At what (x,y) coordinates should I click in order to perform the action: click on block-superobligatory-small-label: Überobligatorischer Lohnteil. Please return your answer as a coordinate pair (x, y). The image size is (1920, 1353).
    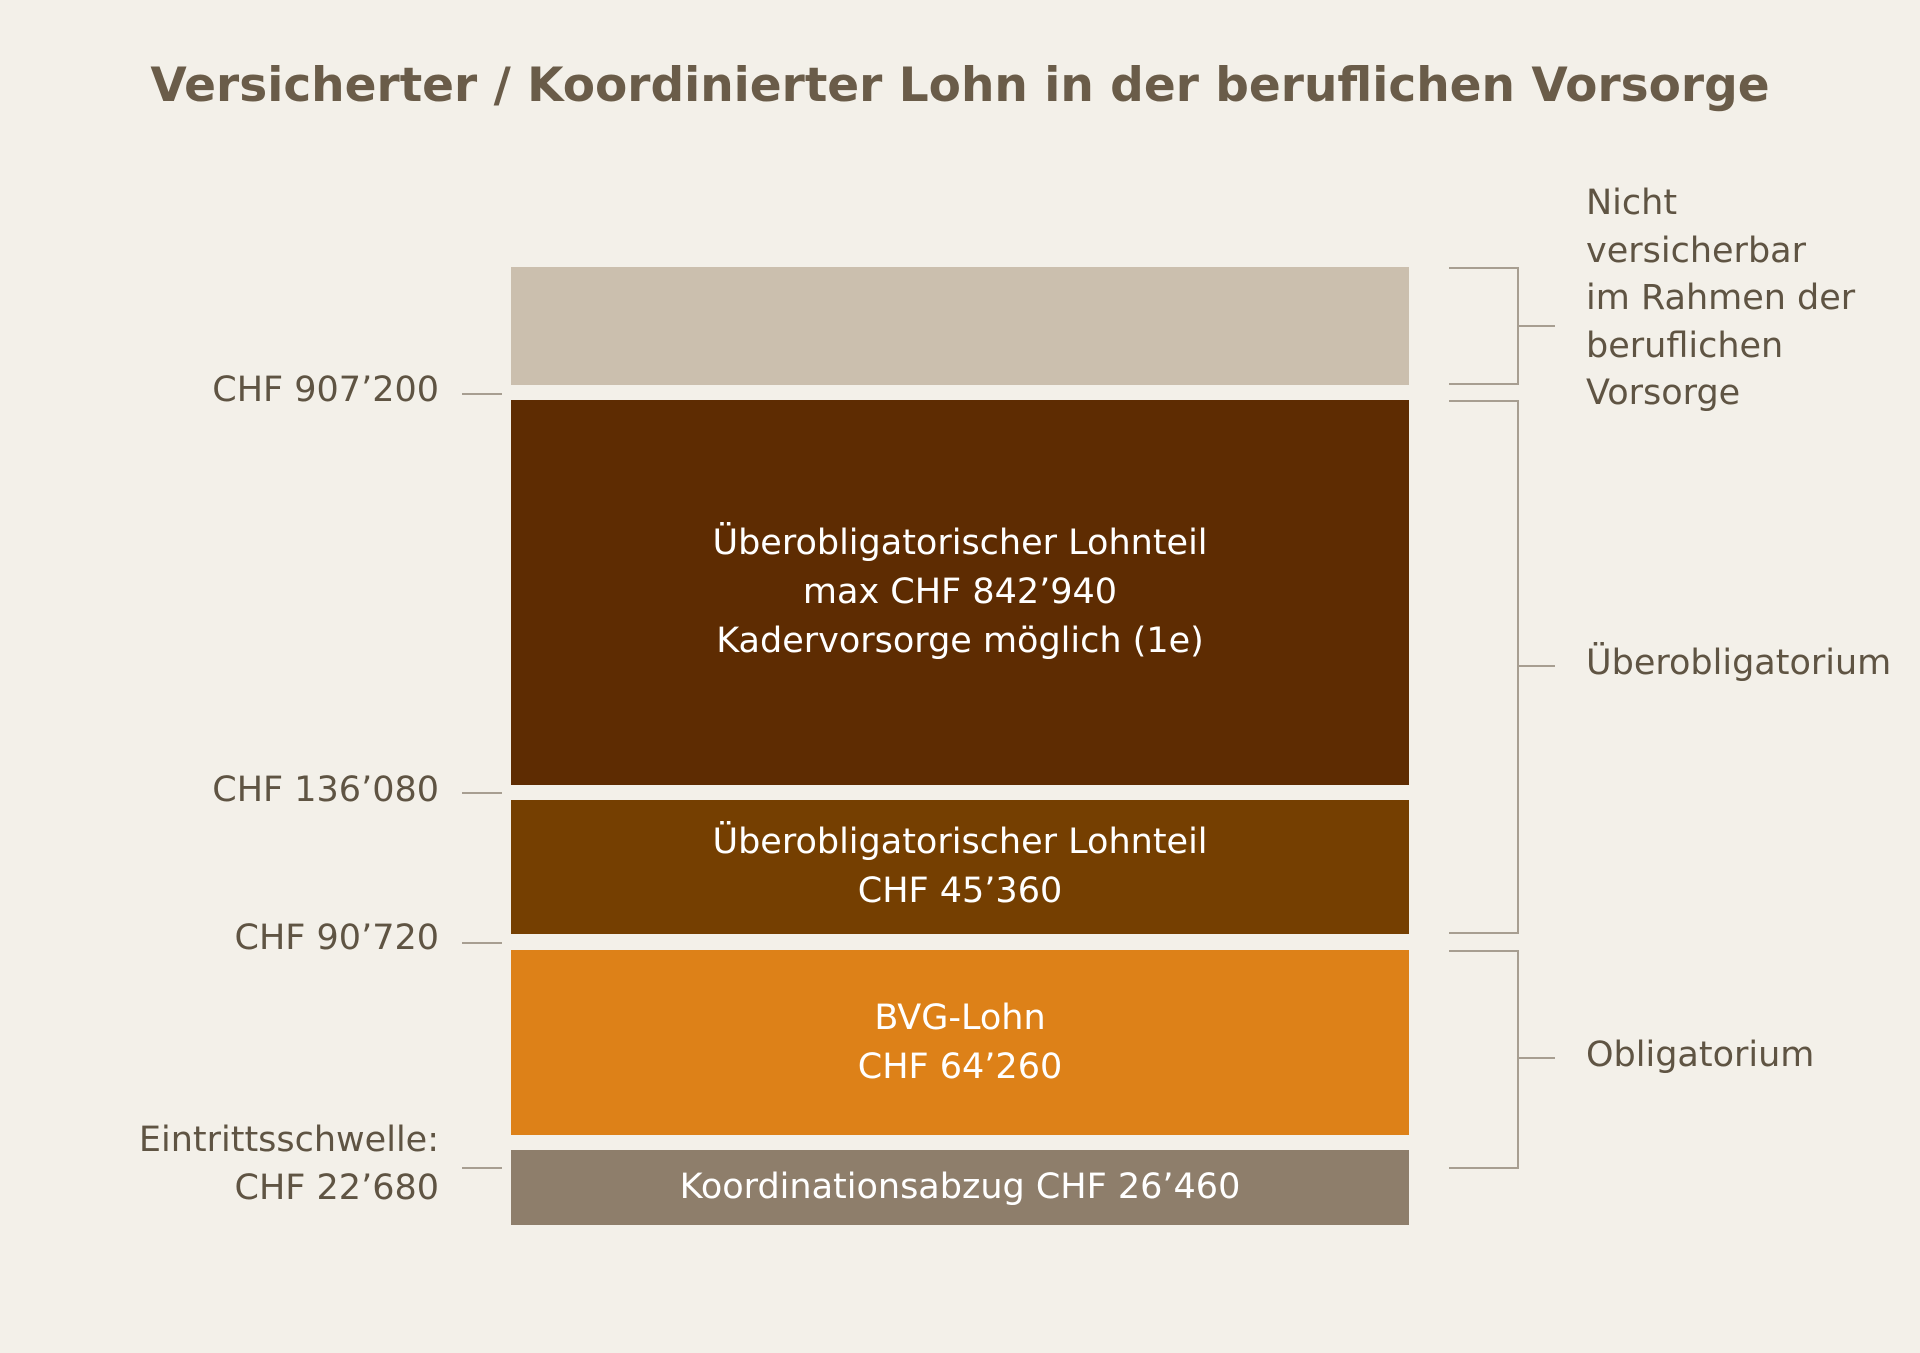
    Looking at the image, I should click on (960, 842).